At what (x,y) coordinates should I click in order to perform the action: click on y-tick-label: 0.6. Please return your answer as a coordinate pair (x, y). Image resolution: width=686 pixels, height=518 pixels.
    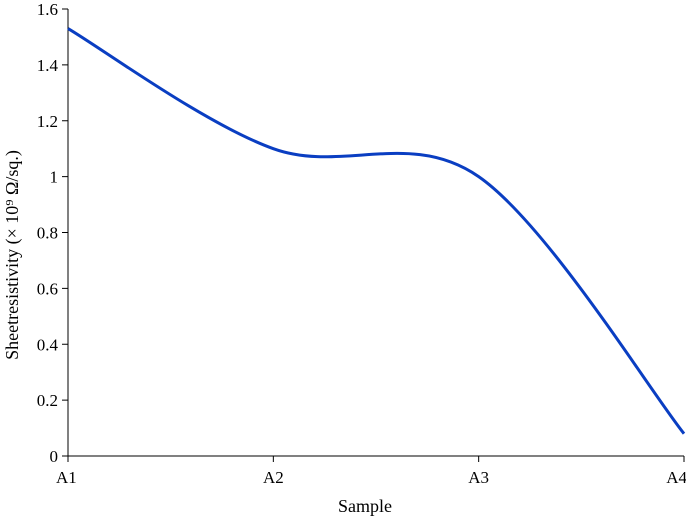
    Looking at the image, I should click on (47, 288).